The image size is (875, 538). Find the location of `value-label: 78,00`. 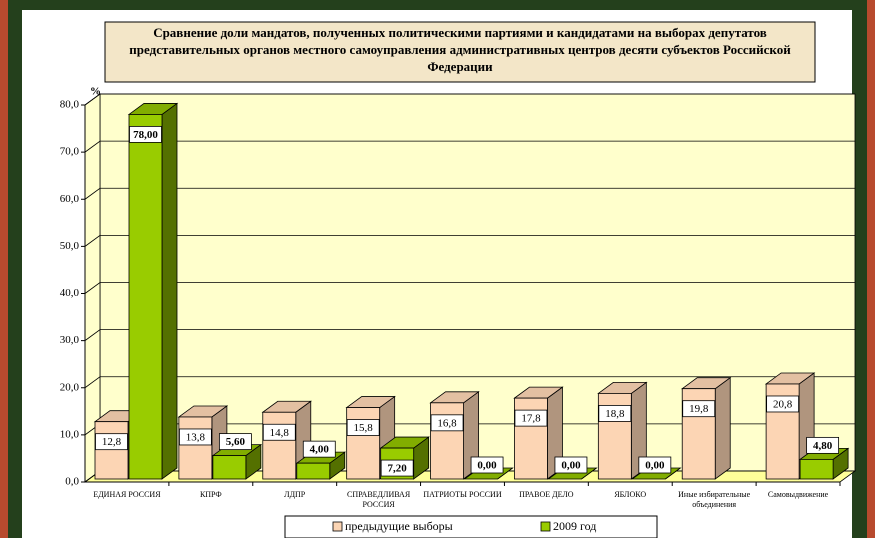

value-label: 78,00 is located at coordinates (145, 135).